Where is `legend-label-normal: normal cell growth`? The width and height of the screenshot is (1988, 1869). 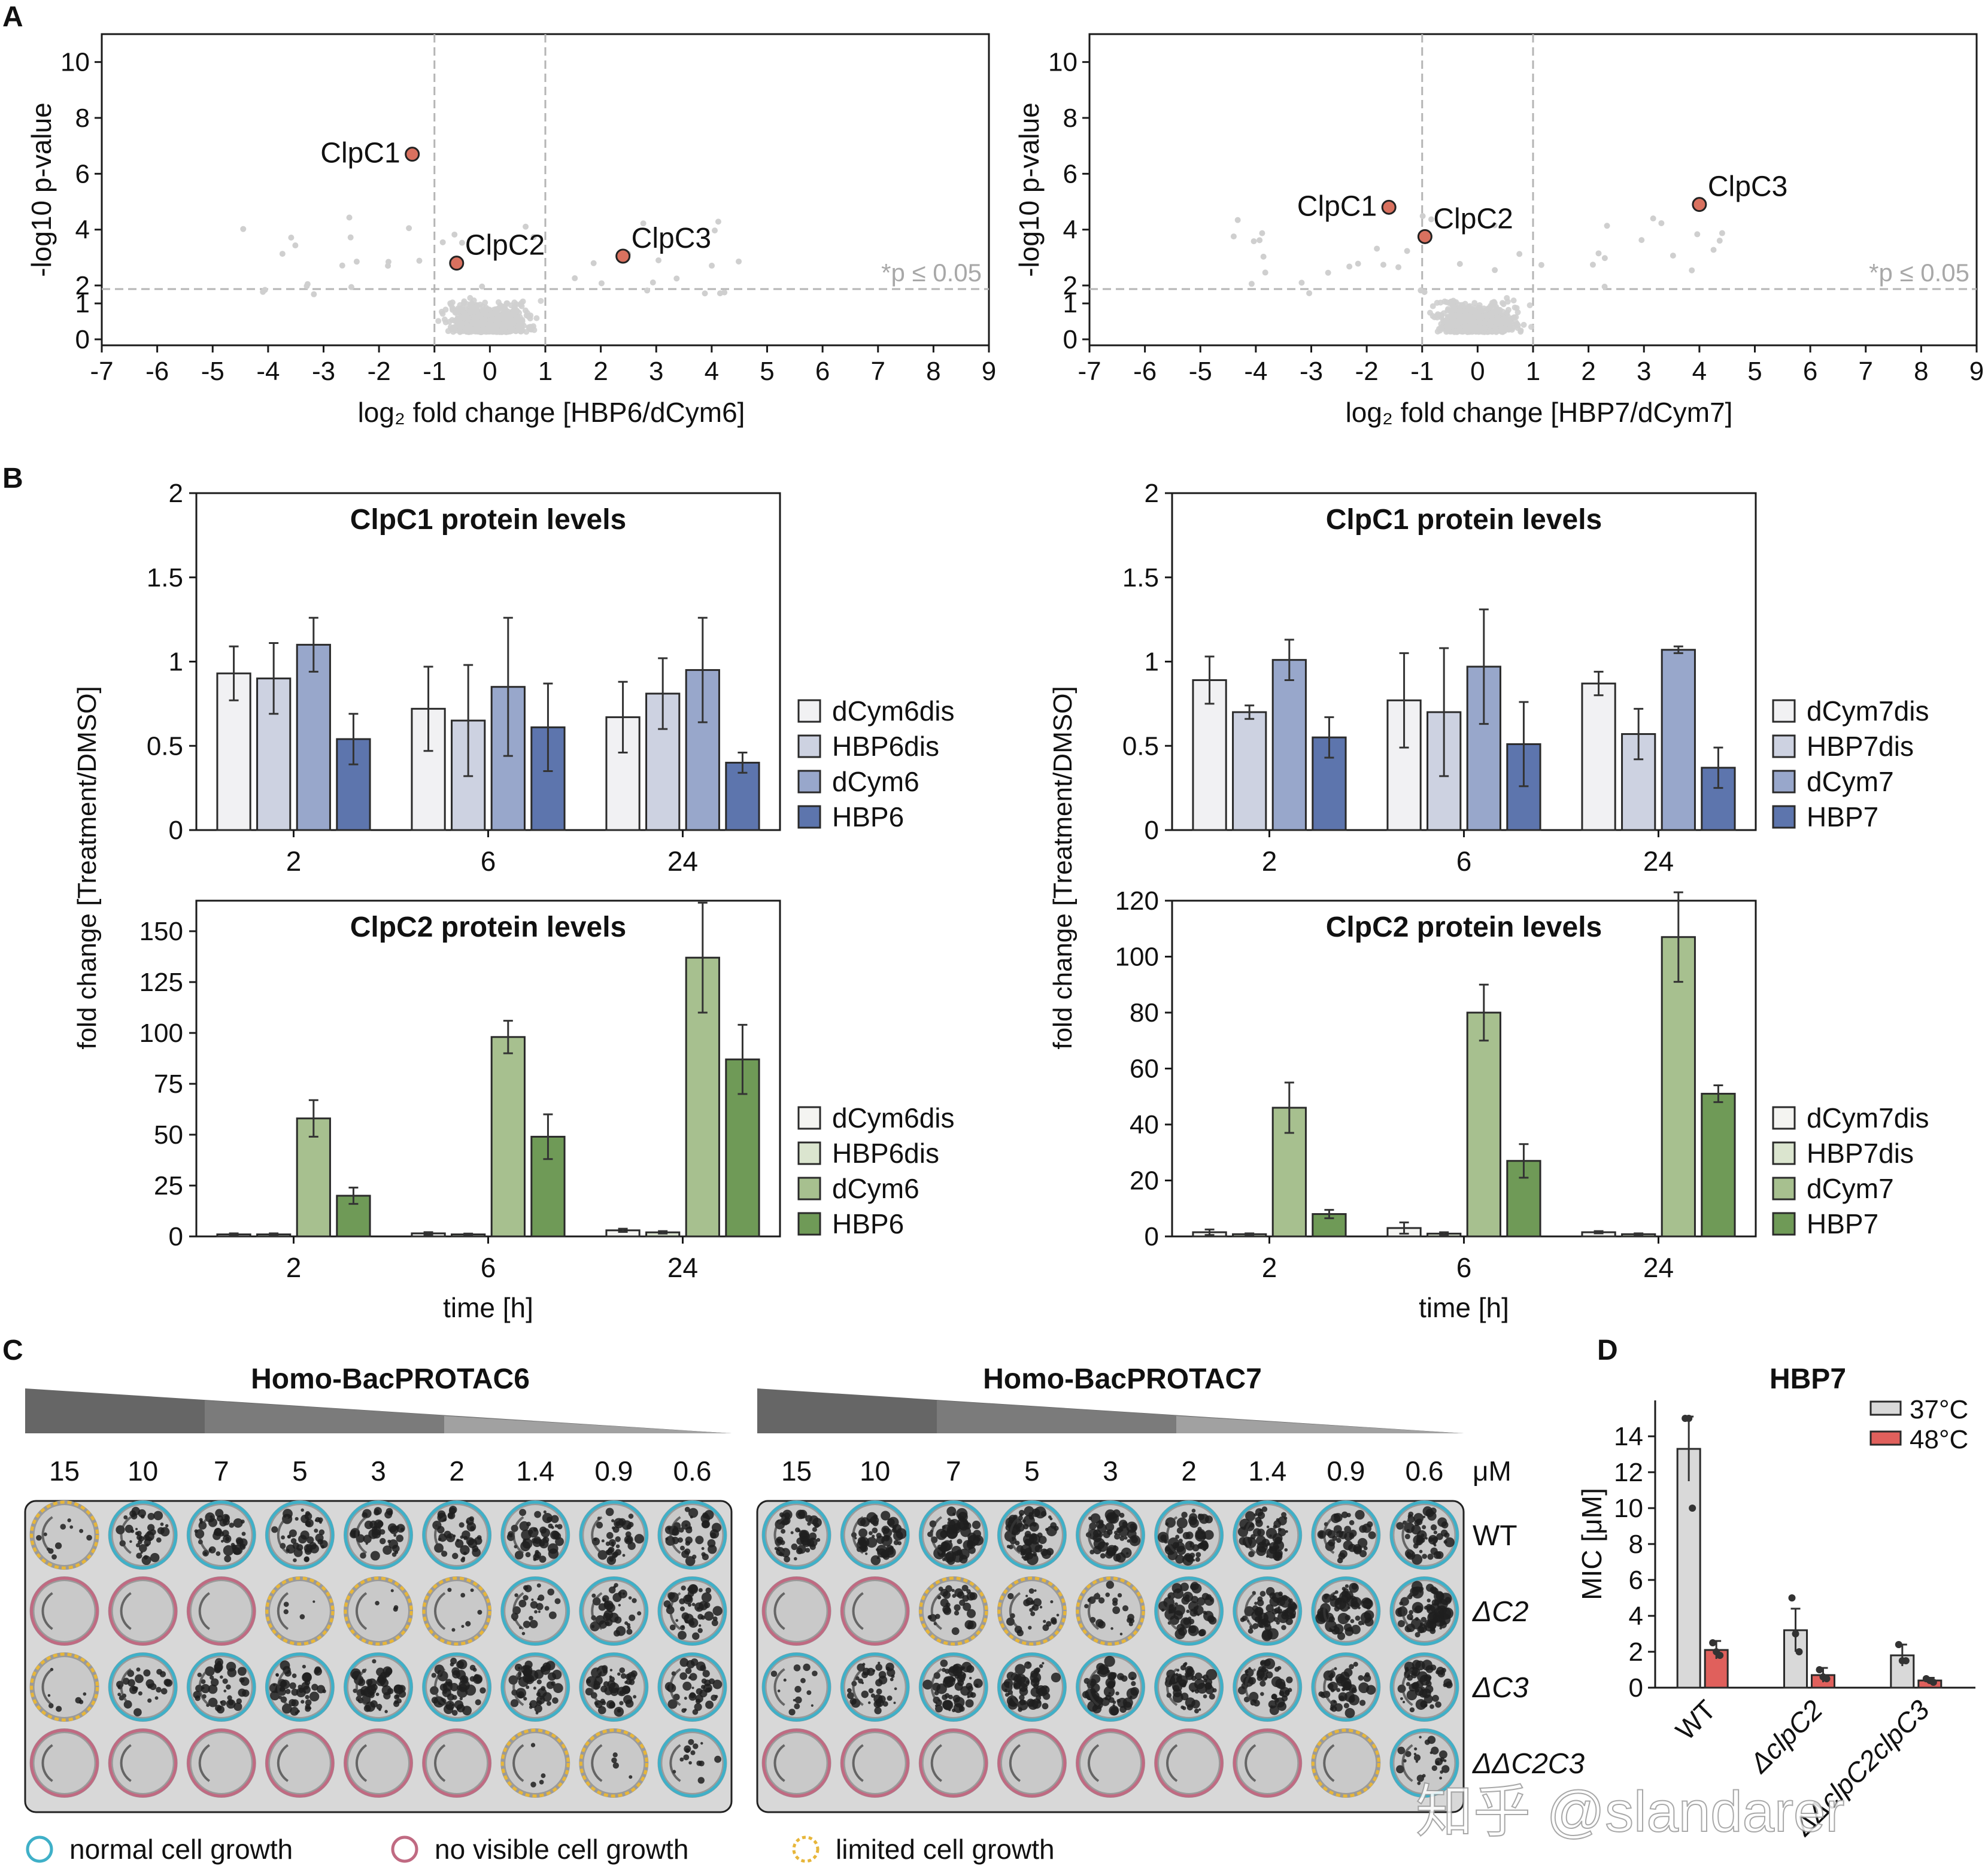
legend-label-normal: normal cell growth is located at coordinates (181, 1849).